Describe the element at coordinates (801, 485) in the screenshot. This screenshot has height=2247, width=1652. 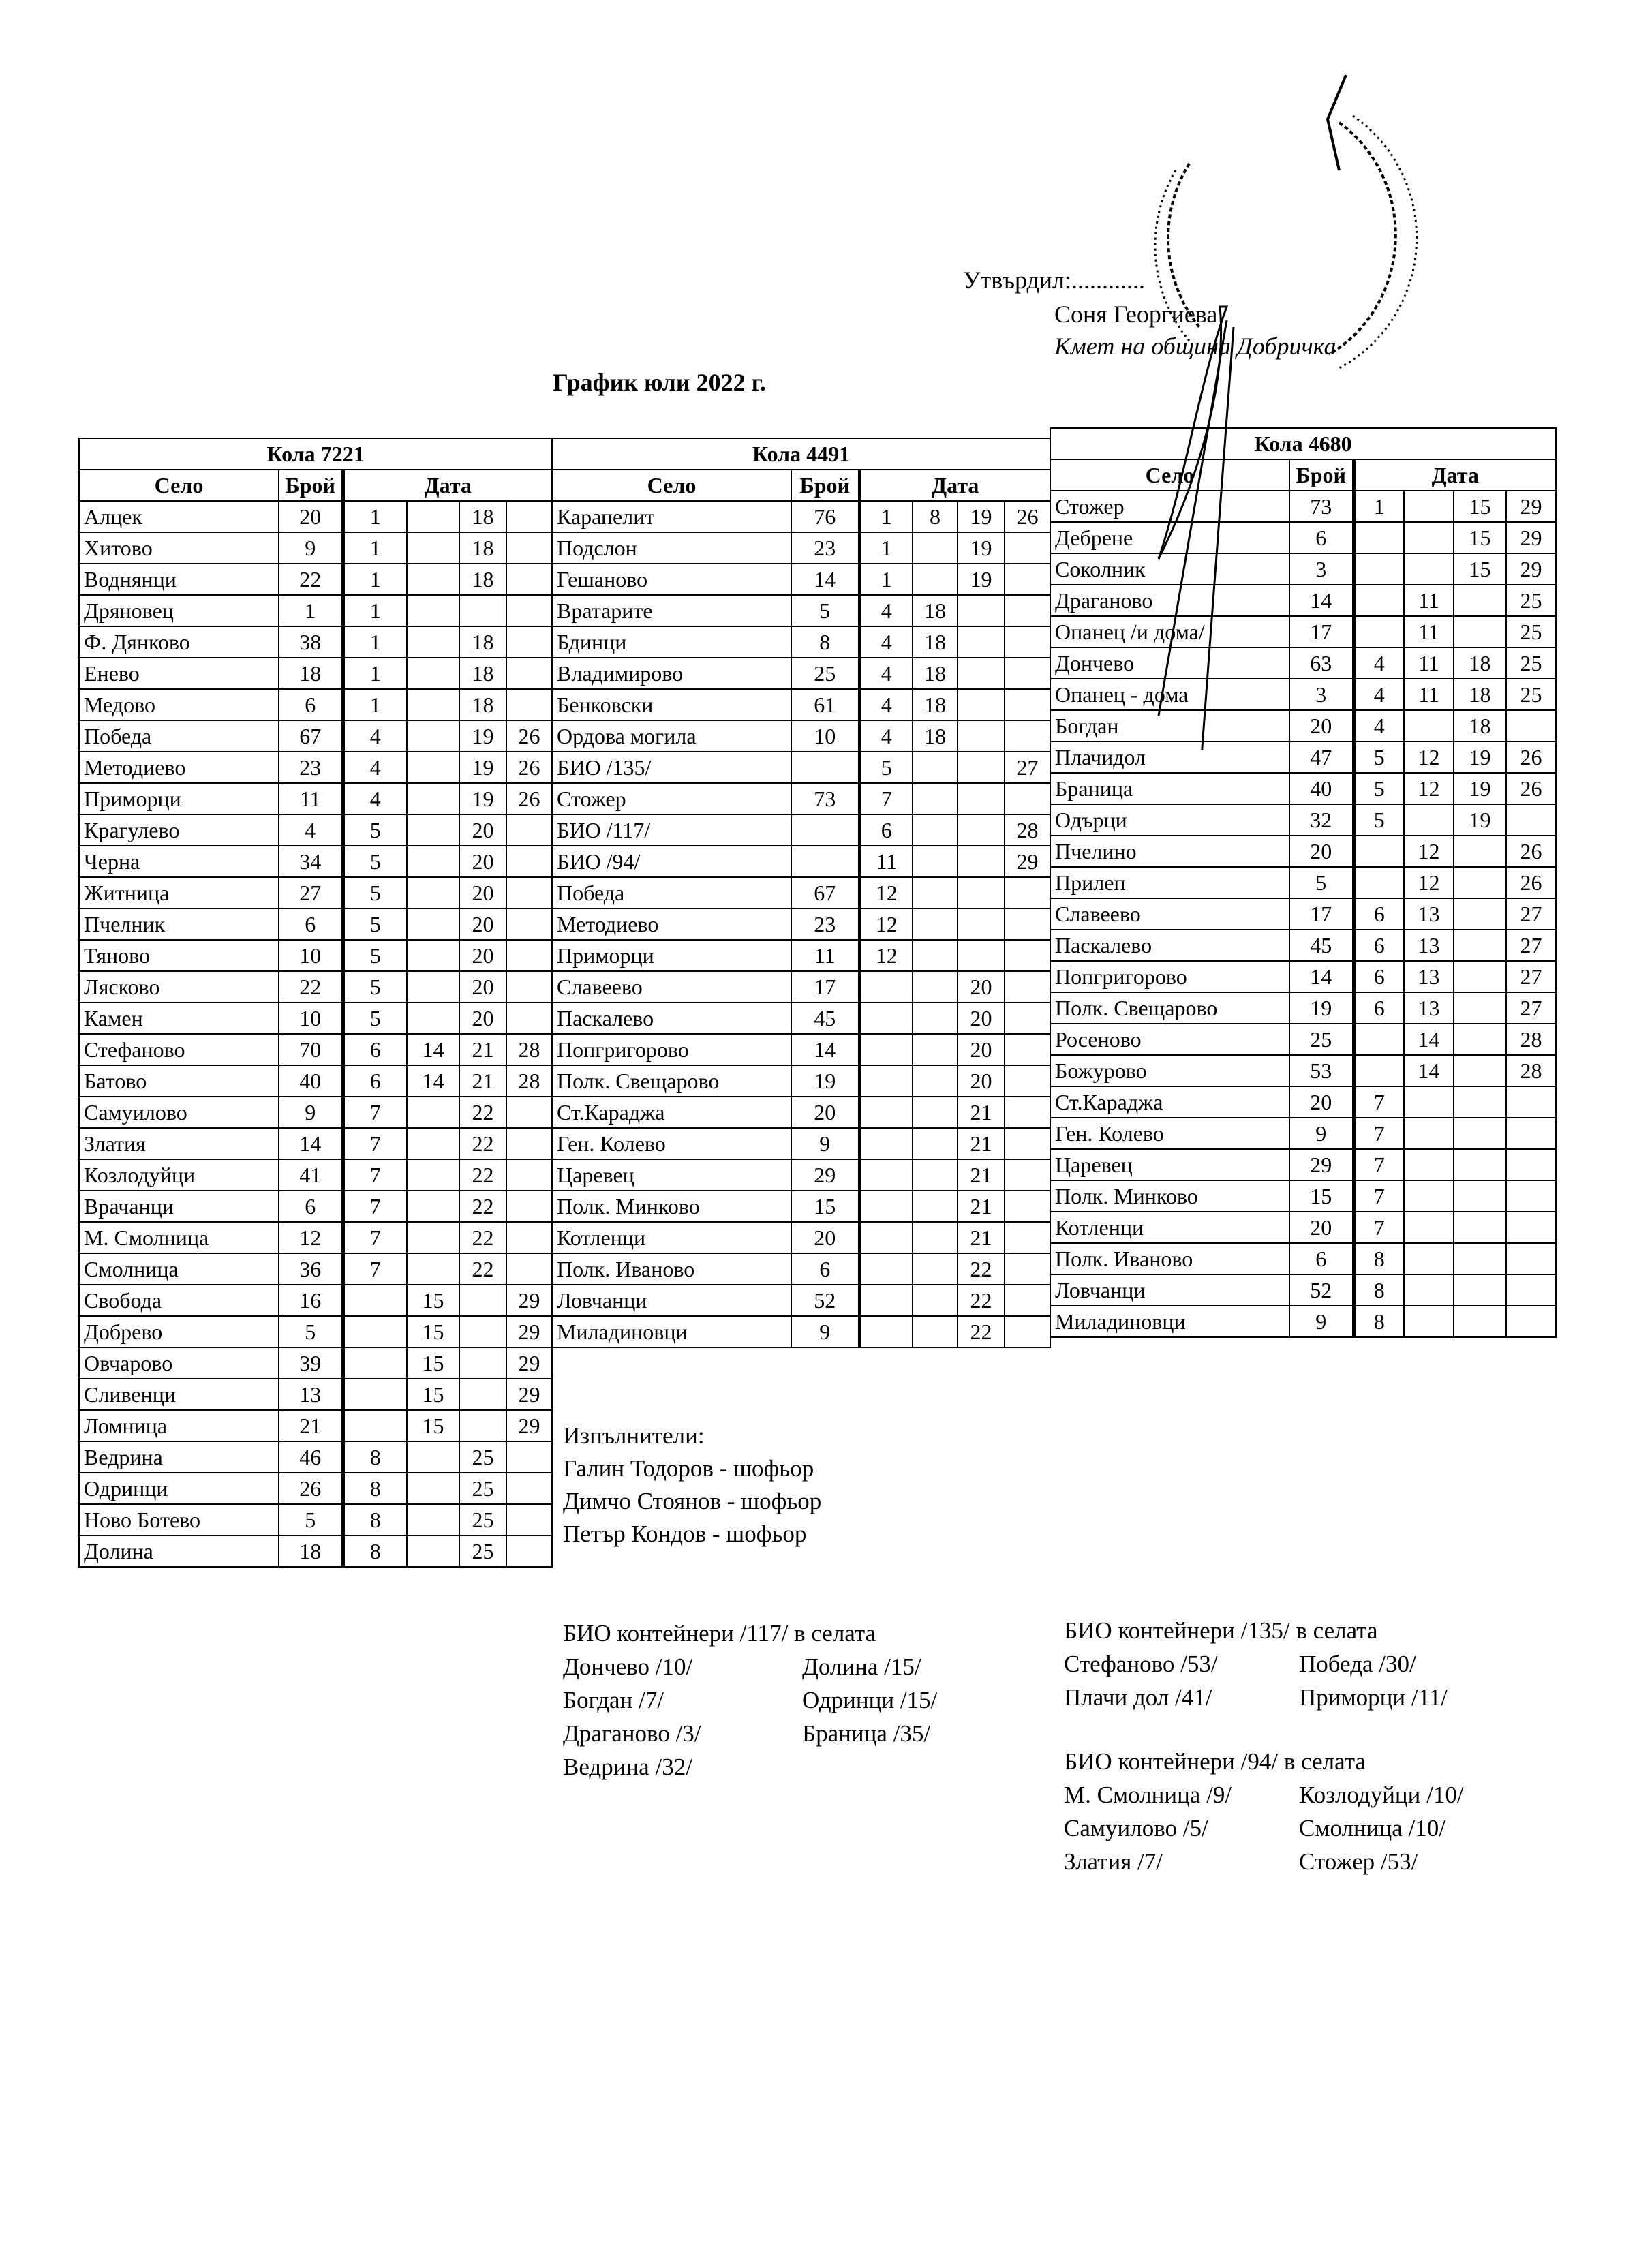
I see `column-header-row: Село Брой Дата` at that location.